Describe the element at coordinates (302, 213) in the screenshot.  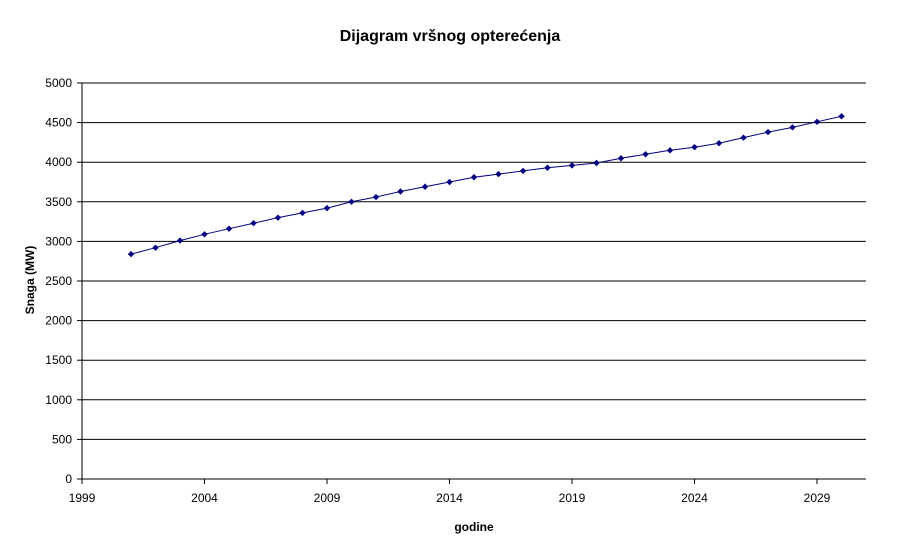
I see `data-point-2008` at that location.